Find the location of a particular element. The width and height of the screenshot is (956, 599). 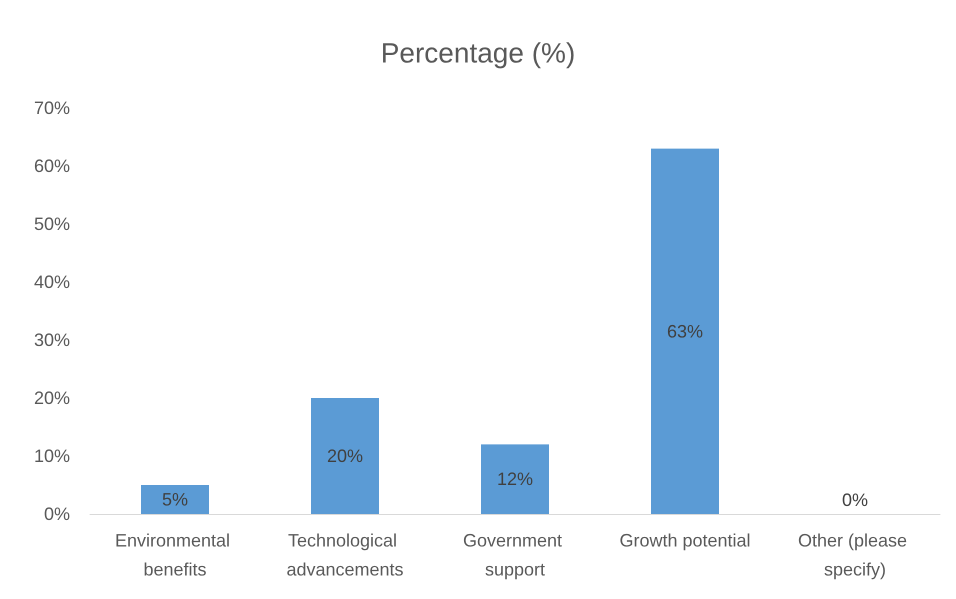

data-label: 12% is located at coordinates (515, 479).